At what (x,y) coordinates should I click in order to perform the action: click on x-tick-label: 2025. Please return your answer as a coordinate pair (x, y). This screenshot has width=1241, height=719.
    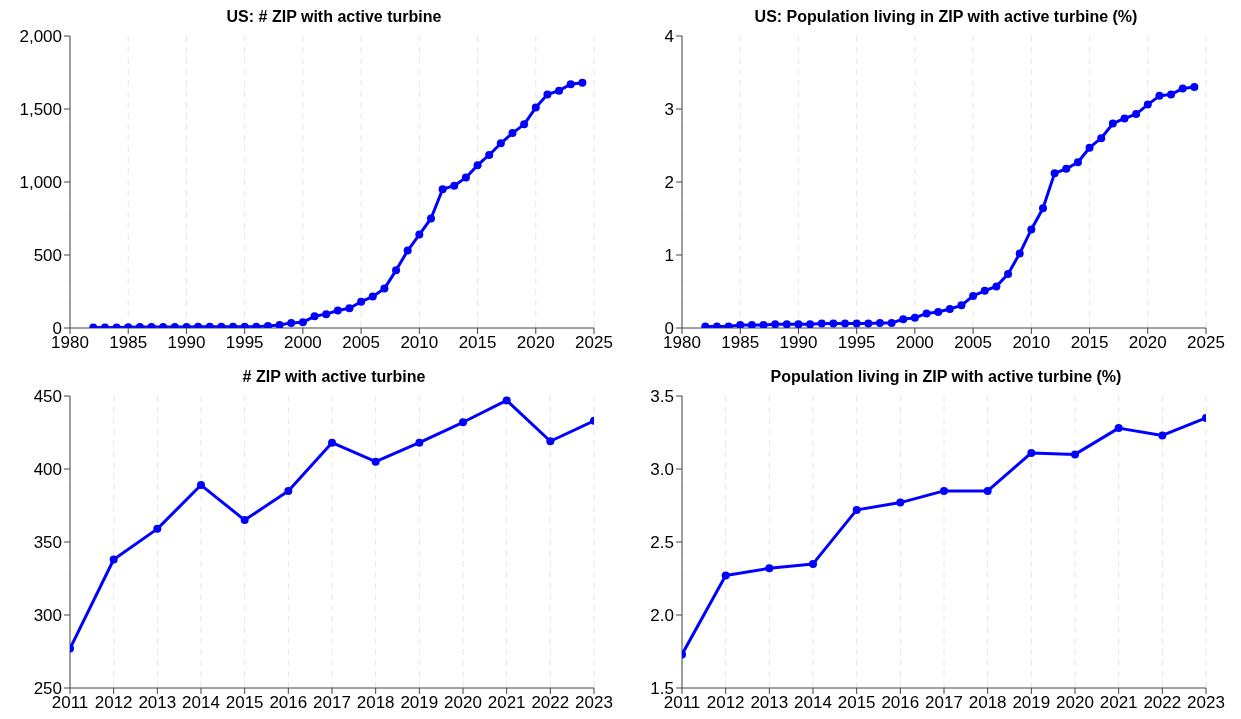
    Looking at the image, I should click on (1206, 343).